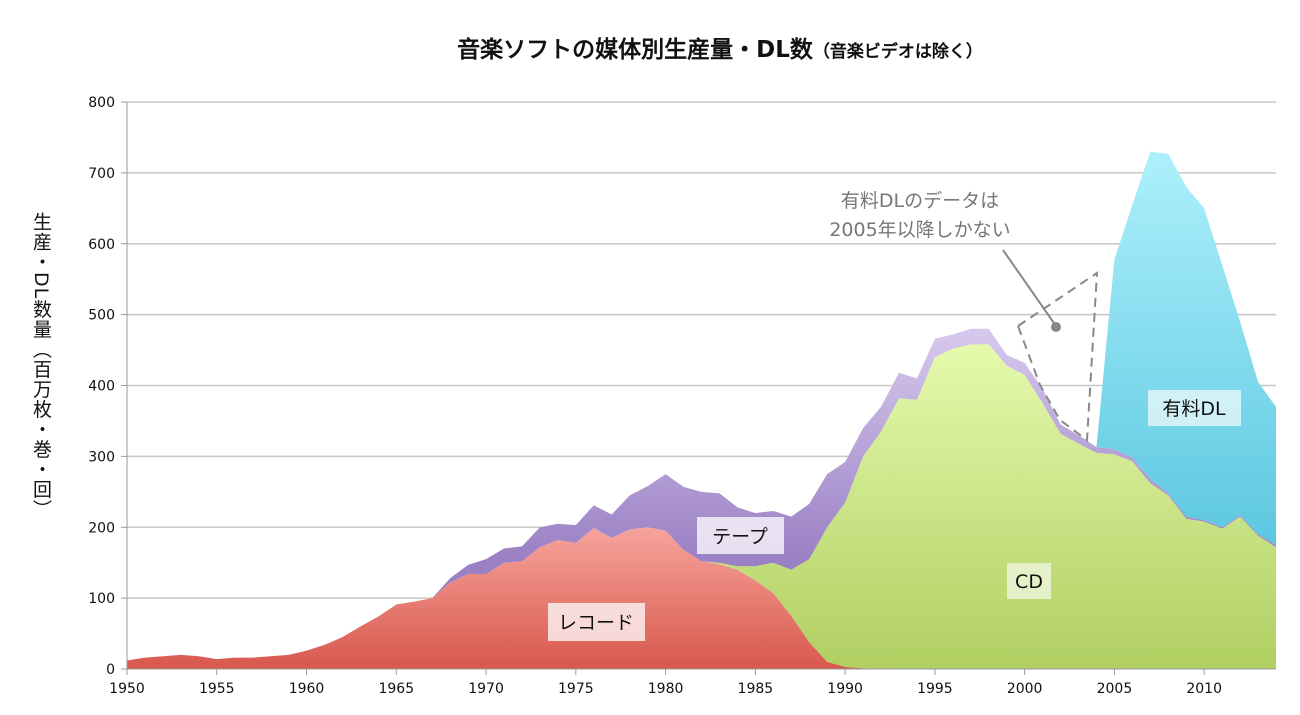  I want to click on y-tick-label: 300, so click(101, 457).